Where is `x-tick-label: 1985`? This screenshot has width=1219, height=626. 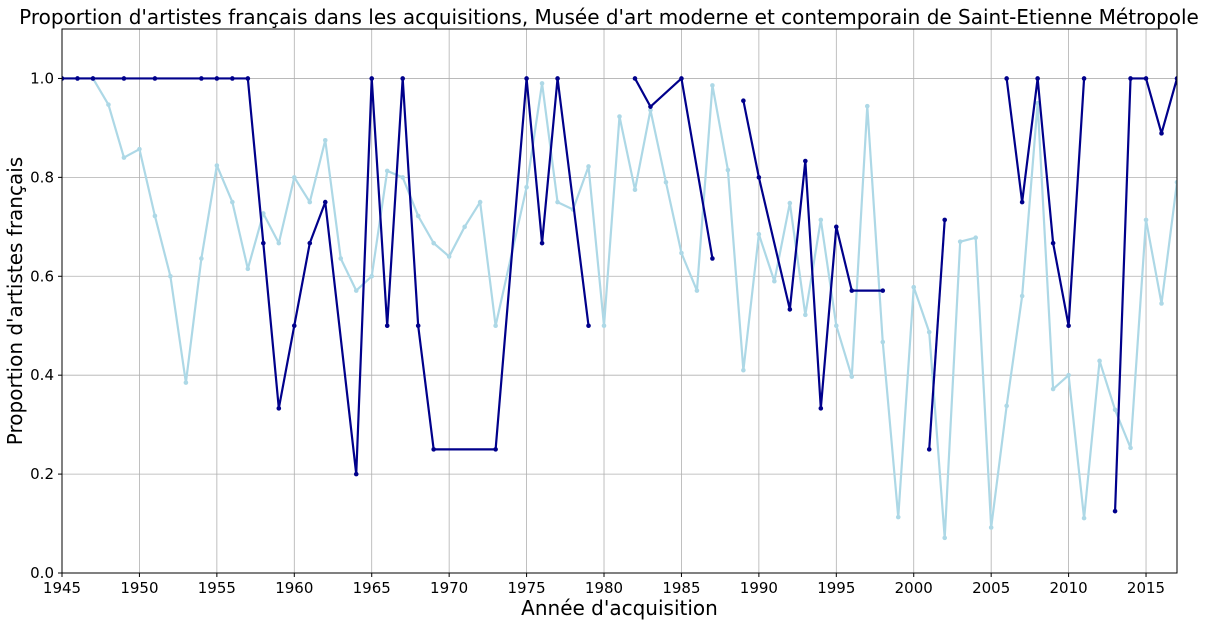 x-tick-label: 1985 is located at coordinates (681, 588).